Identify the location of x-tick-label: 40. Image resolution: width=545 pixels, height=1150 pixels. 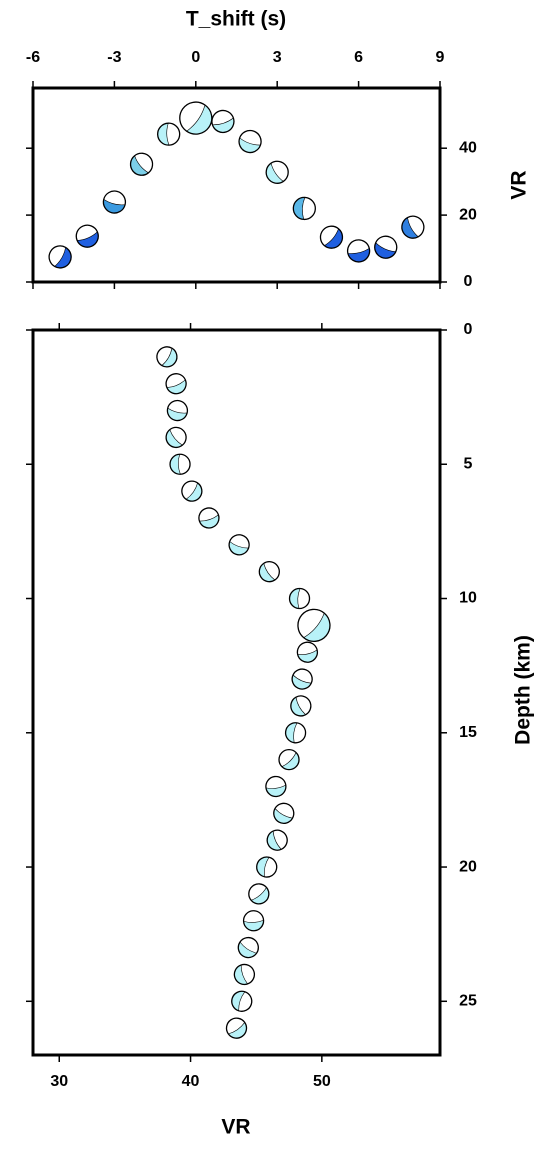
(191, 1081).